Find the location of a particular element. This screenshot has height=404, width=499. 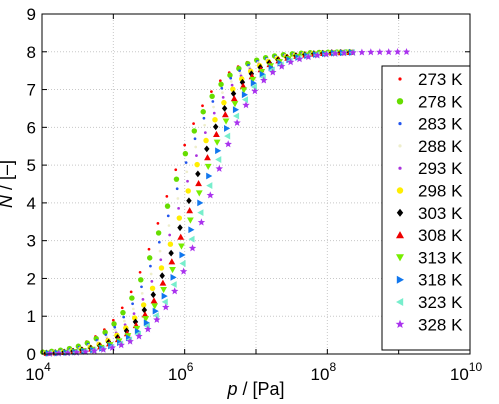

legend-label: 308 K is located at coordinates (440, 235).